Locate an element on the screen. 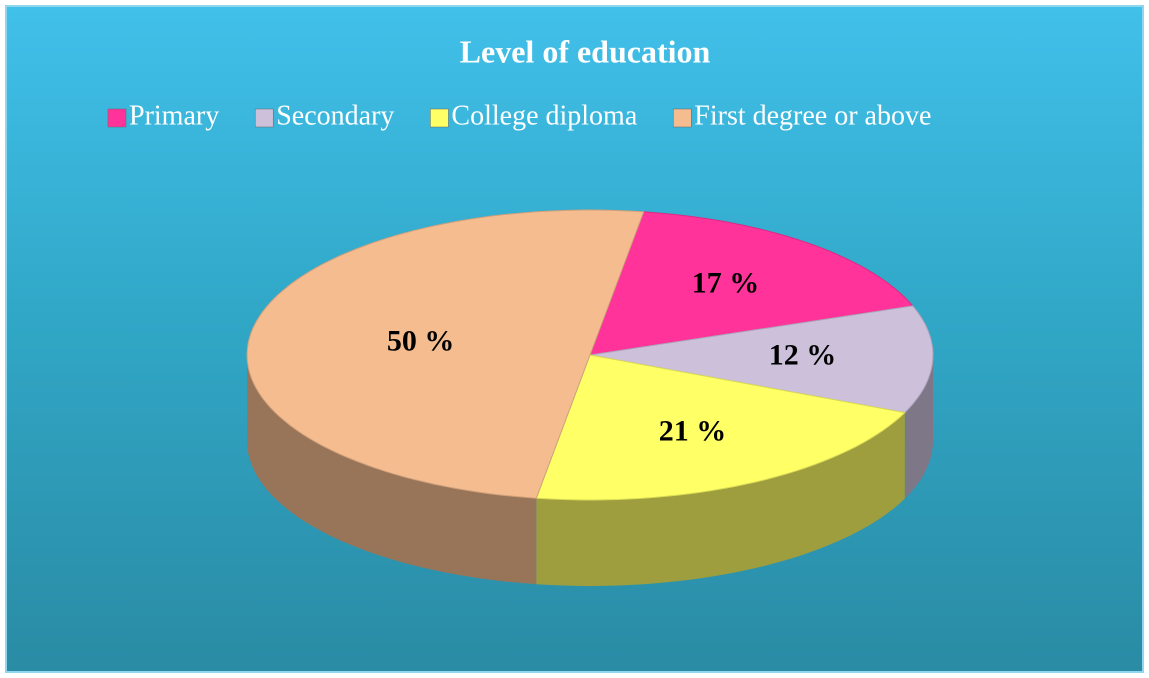 The image size is (1149, 678). legend-label: College diploma is located at coordinates (544, 115).